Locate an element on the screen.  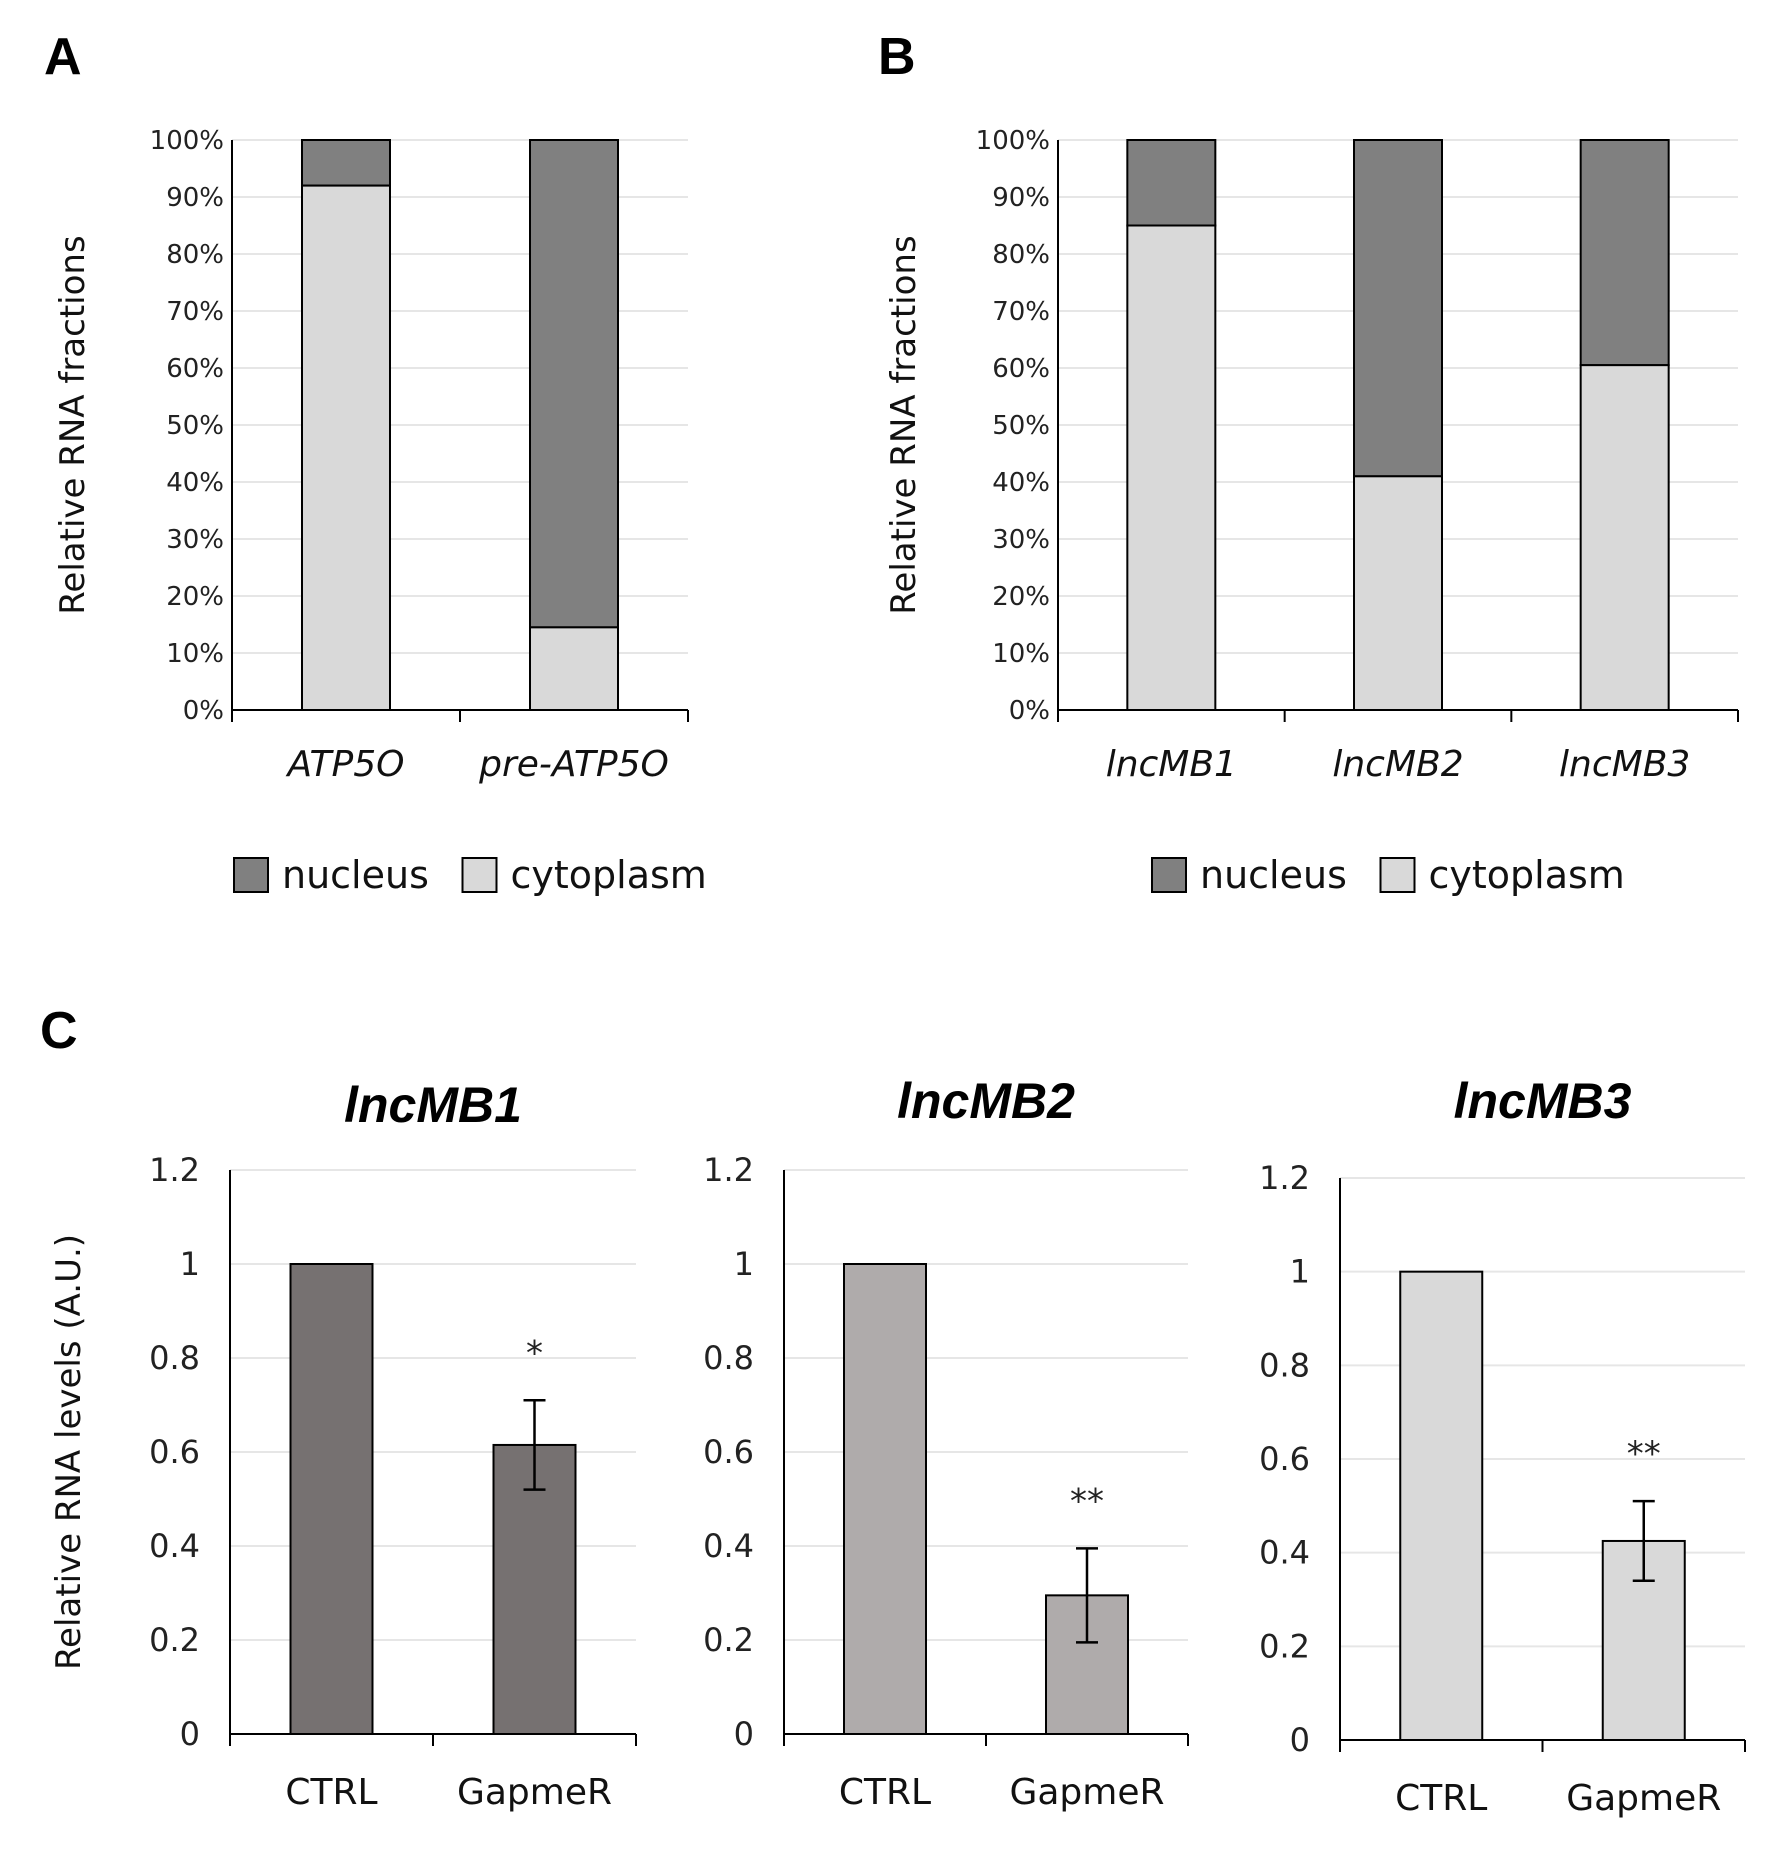
bar-nucleus-atp5o is located at coordinates (346, 163).